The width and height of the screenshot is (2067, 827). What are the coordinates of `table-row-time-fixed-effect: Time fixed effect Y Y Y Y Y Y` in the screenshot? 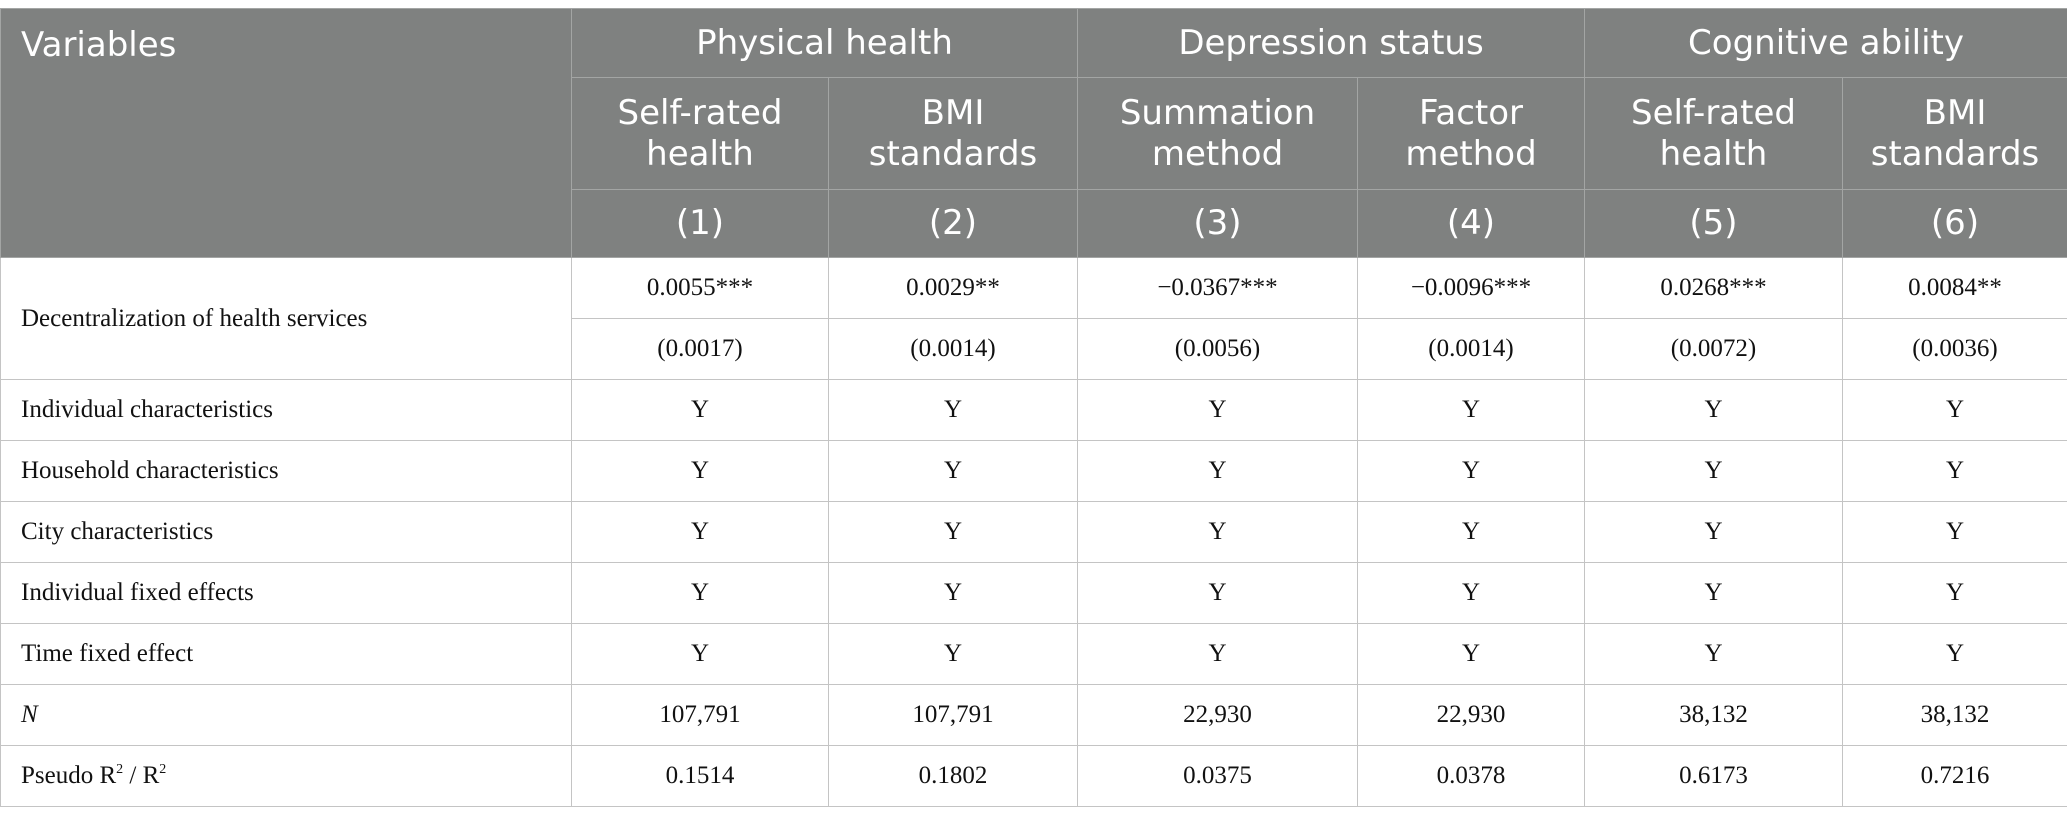 It's located at (1033, 654).